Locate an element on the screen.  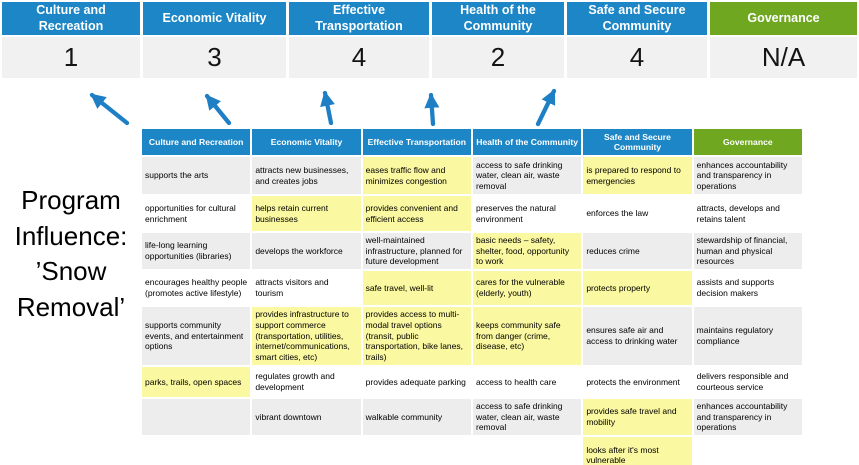
matrix-header-economic-vitality: Economic Vitality is located at coordinates (306, 142).